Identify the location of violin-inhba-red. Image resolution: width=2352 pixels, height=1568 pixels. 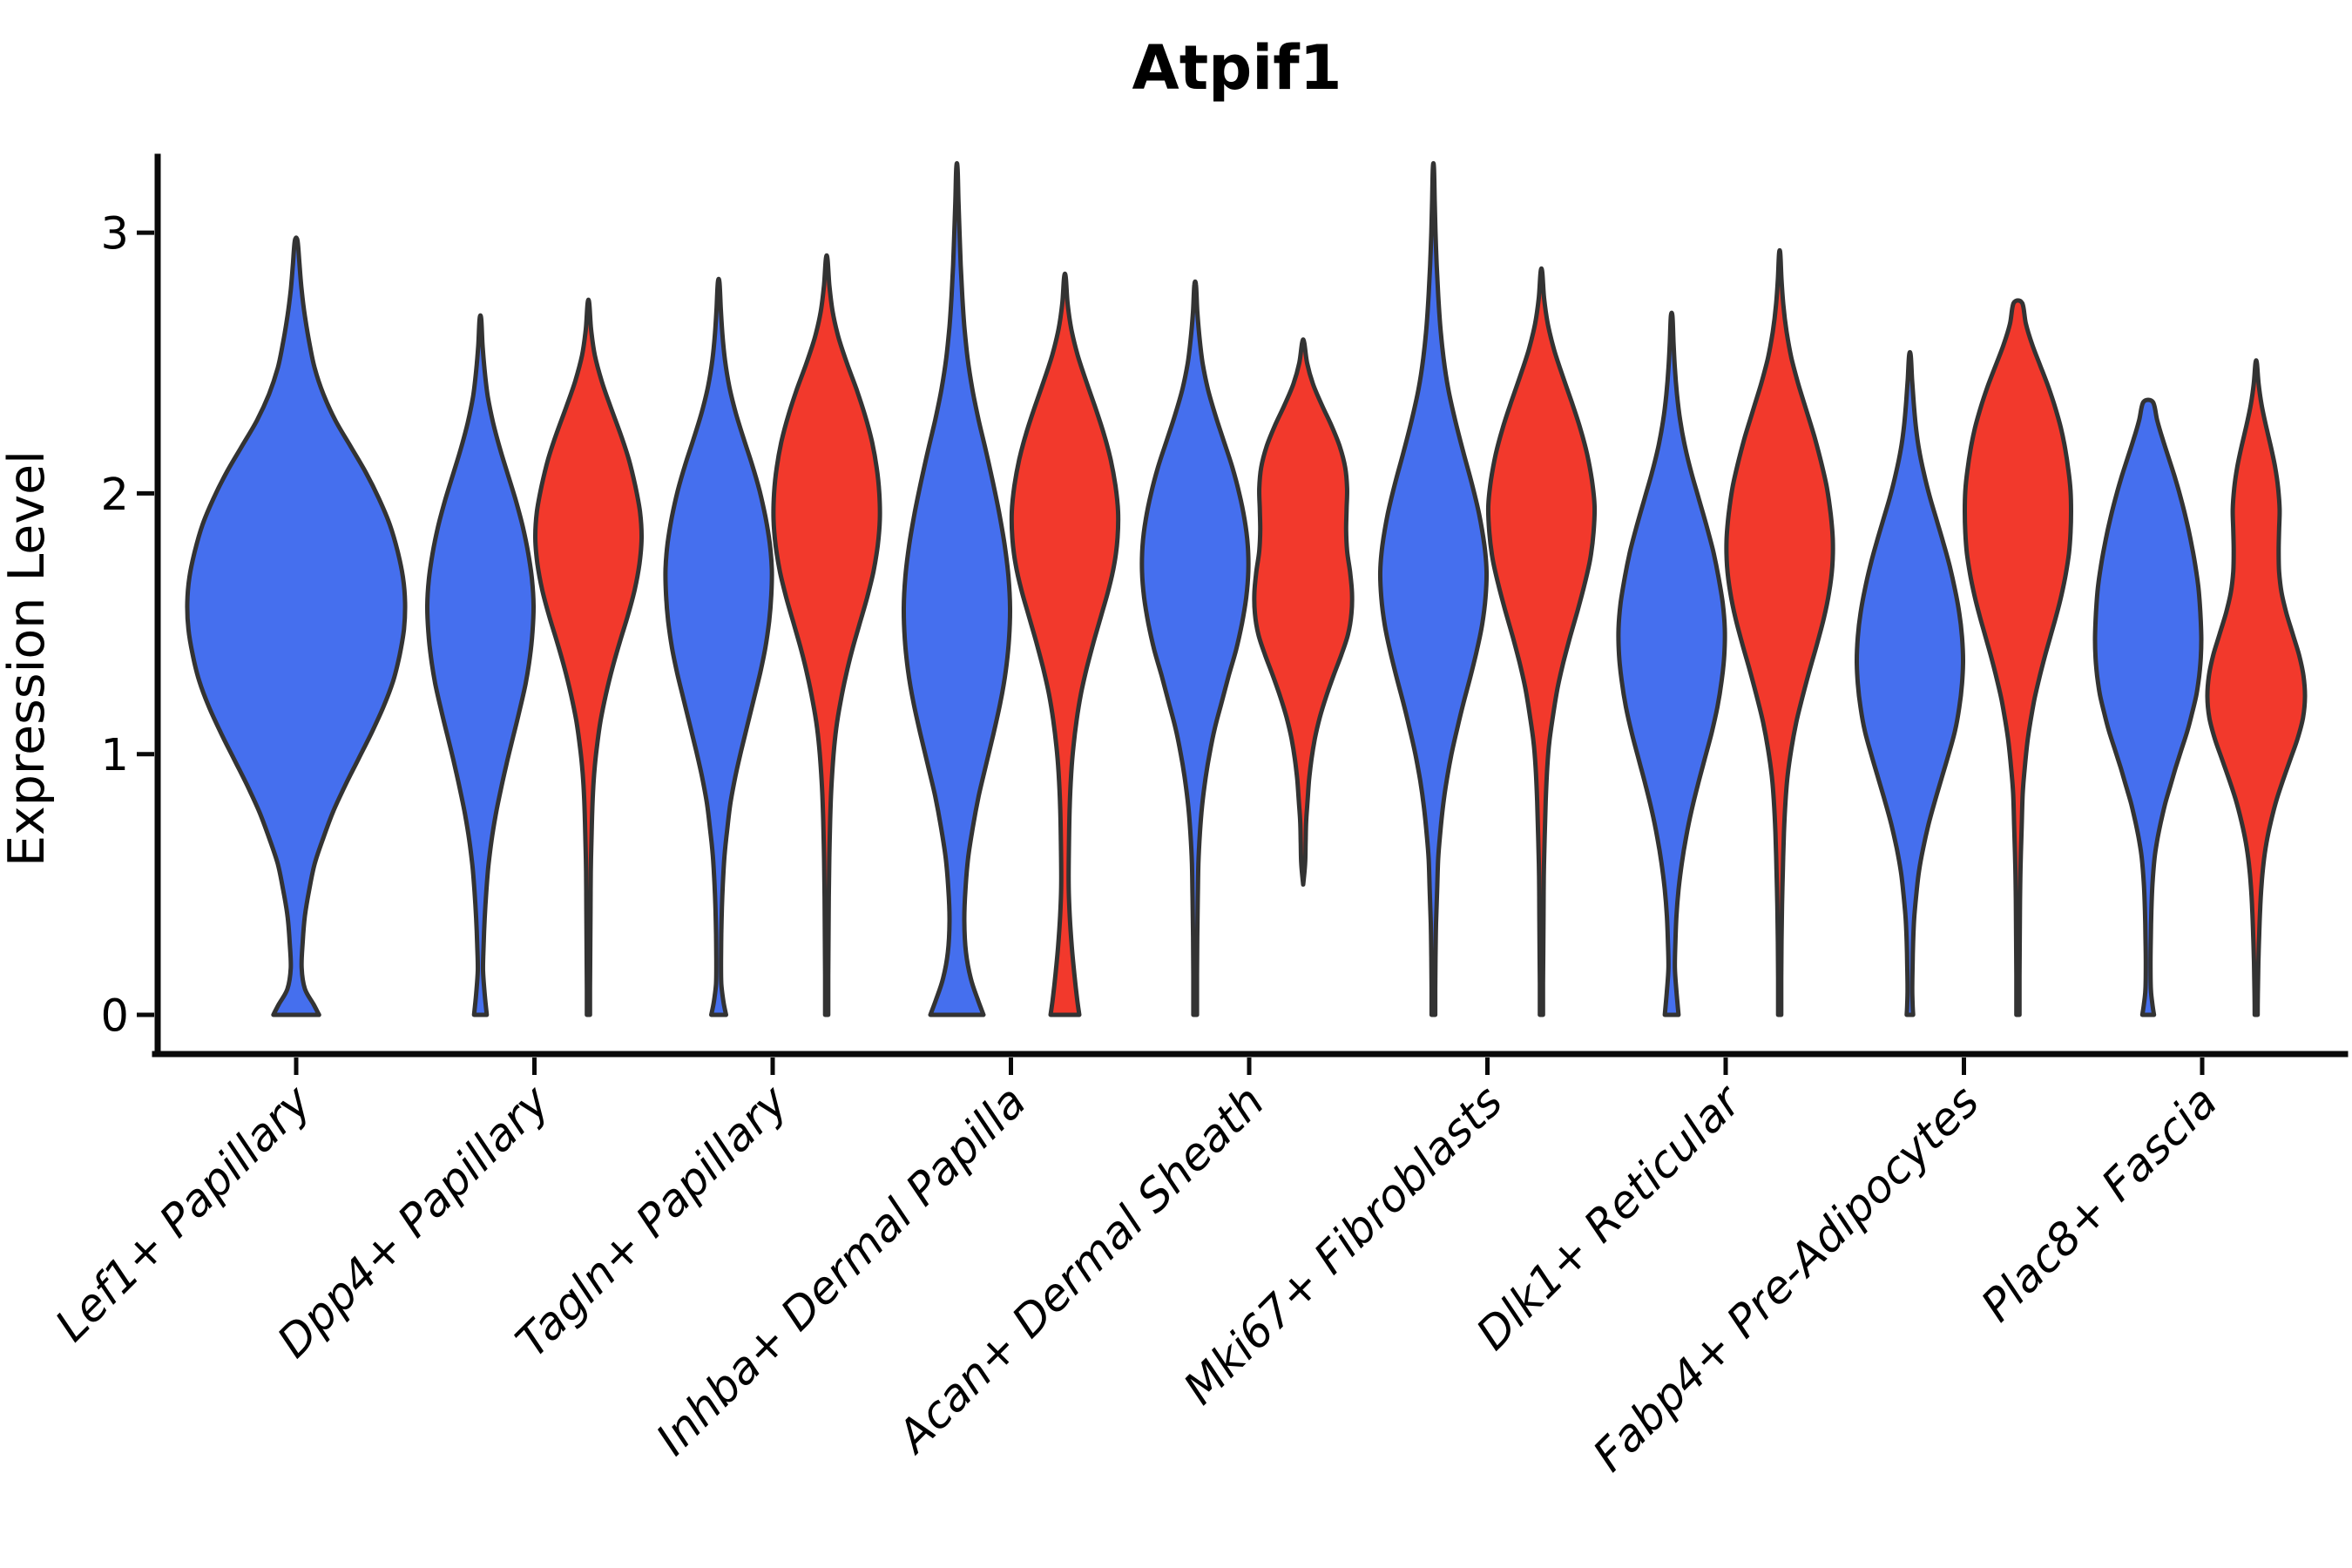
(1065, 644).